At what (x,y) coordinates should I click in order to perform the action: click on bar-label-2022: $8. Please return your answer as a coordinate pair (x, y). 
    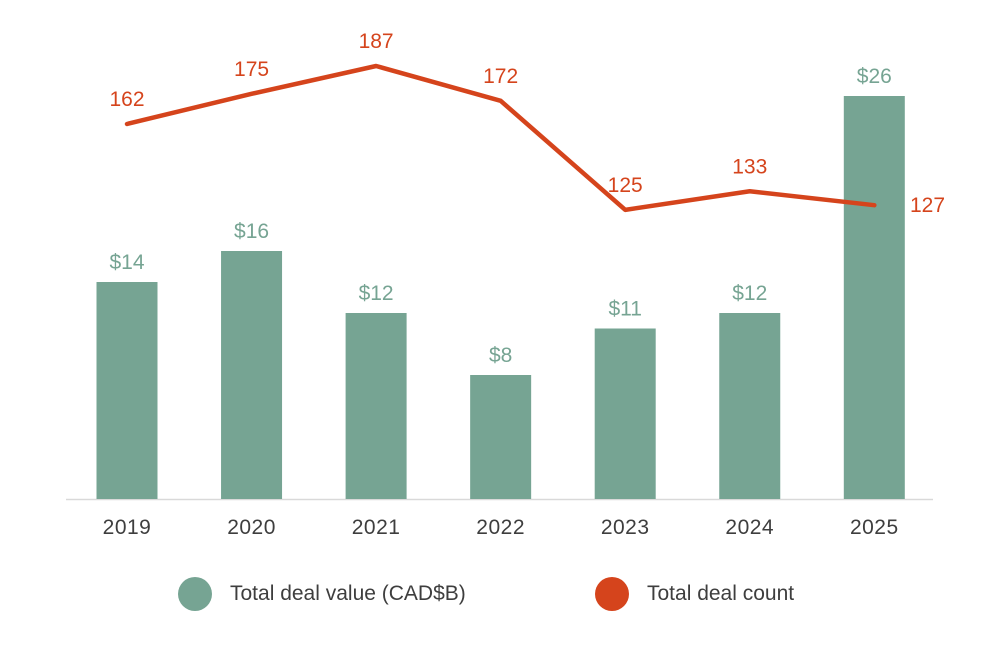
    Looking at the image, I should click on (500, 355).